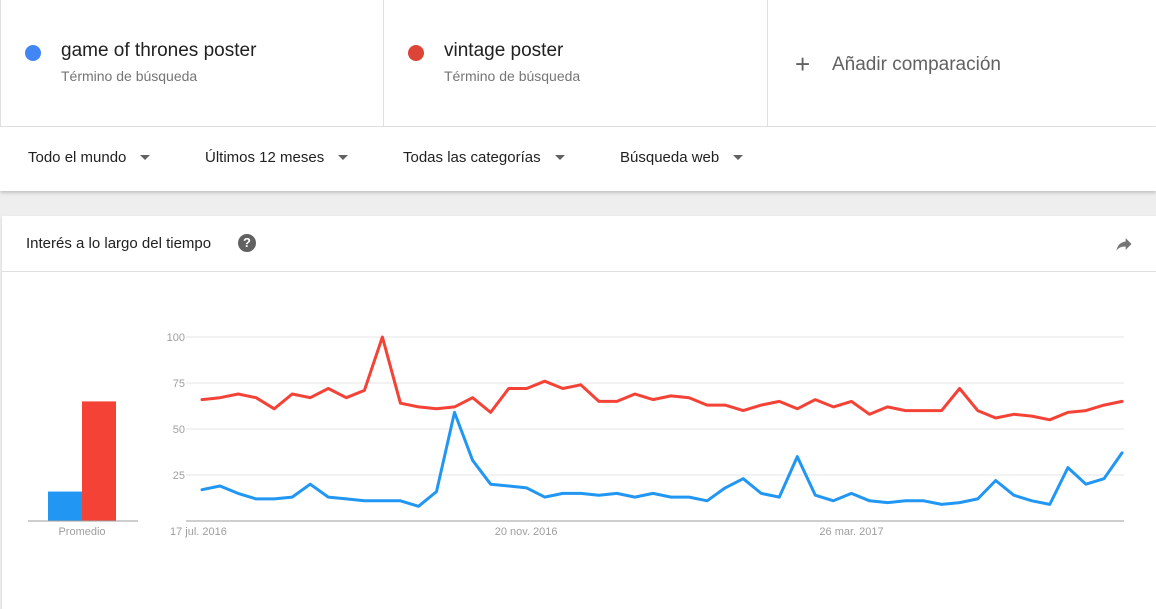 This screenshot has height=609, width=1156. Describe the element at coordinates (662, 378) in the screenshot. I see `series-line-vintage-poster` at that location.